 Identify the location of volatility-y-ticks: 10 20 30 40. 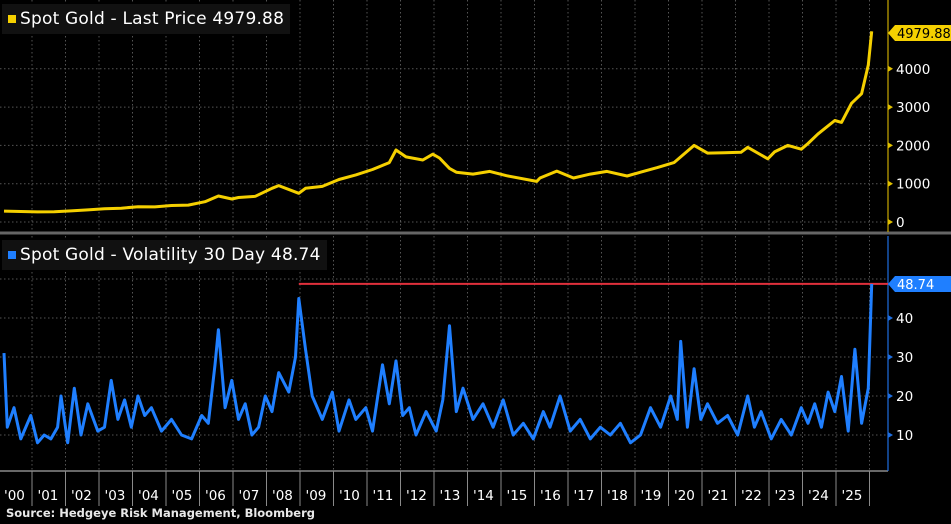
(900, 377).